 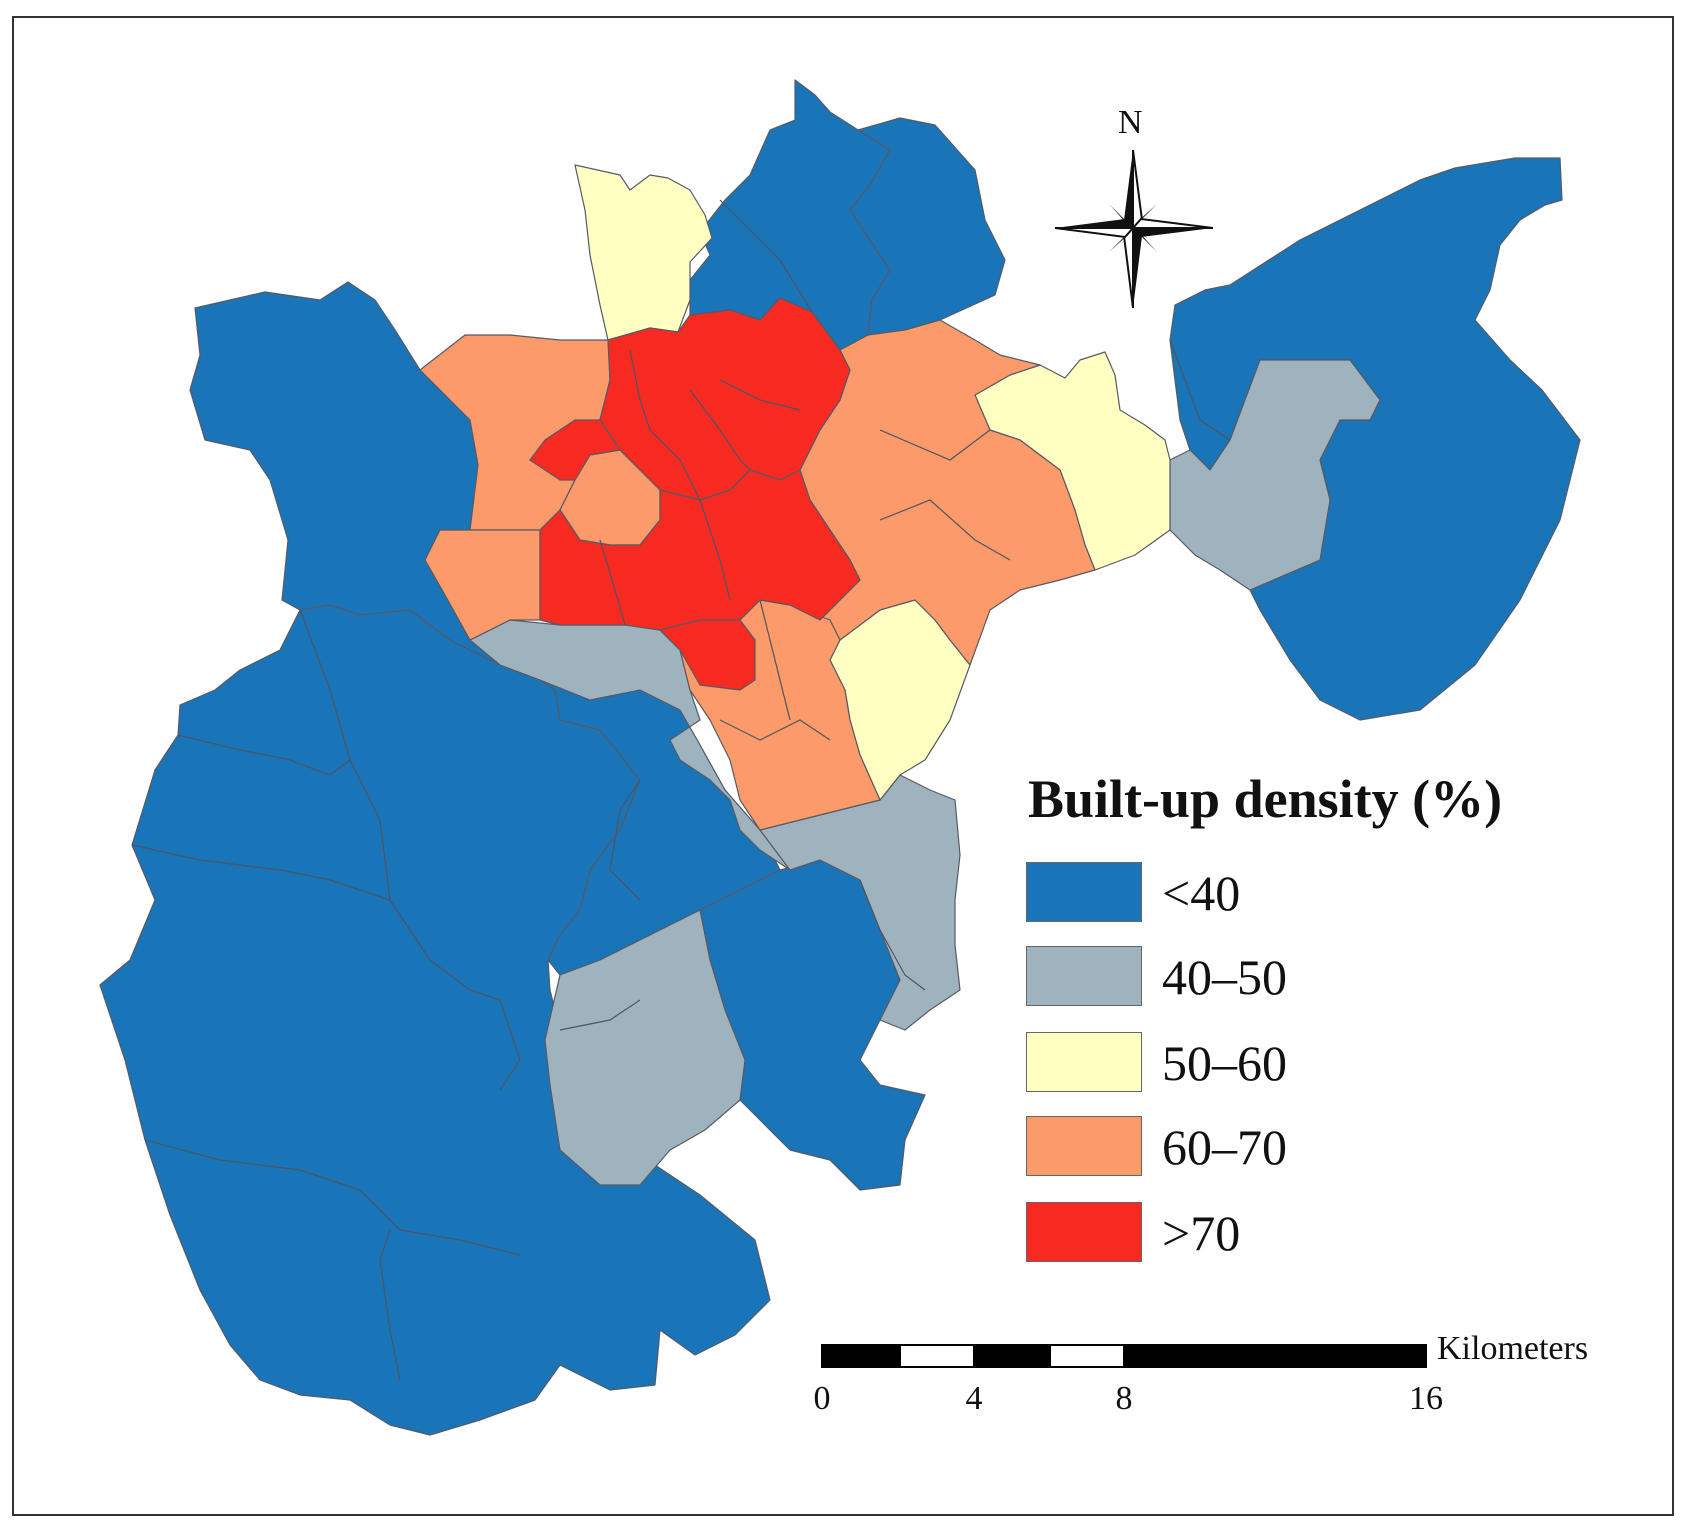 I want to click on legend-label: <40, so click(x=1201, y=893).